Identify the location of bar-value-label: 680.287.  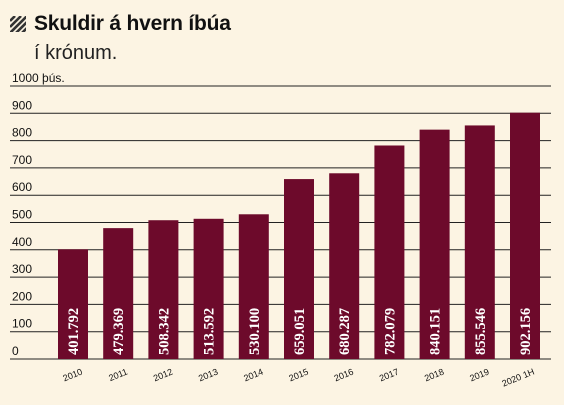
(345, 331).